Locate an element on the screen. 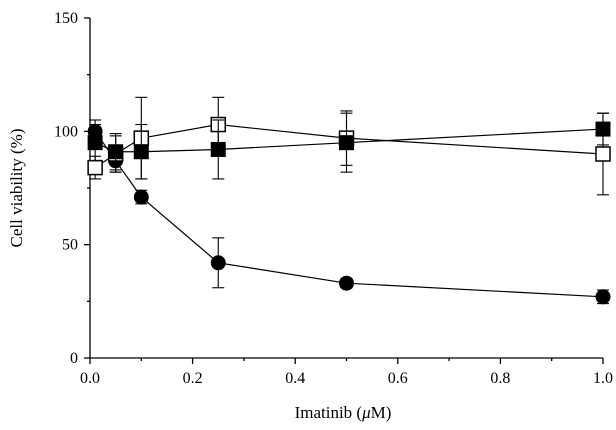 The width and height of the screenshot is (616, 430). x-tick-label: 0.6 is located at coordinates (398, 378).